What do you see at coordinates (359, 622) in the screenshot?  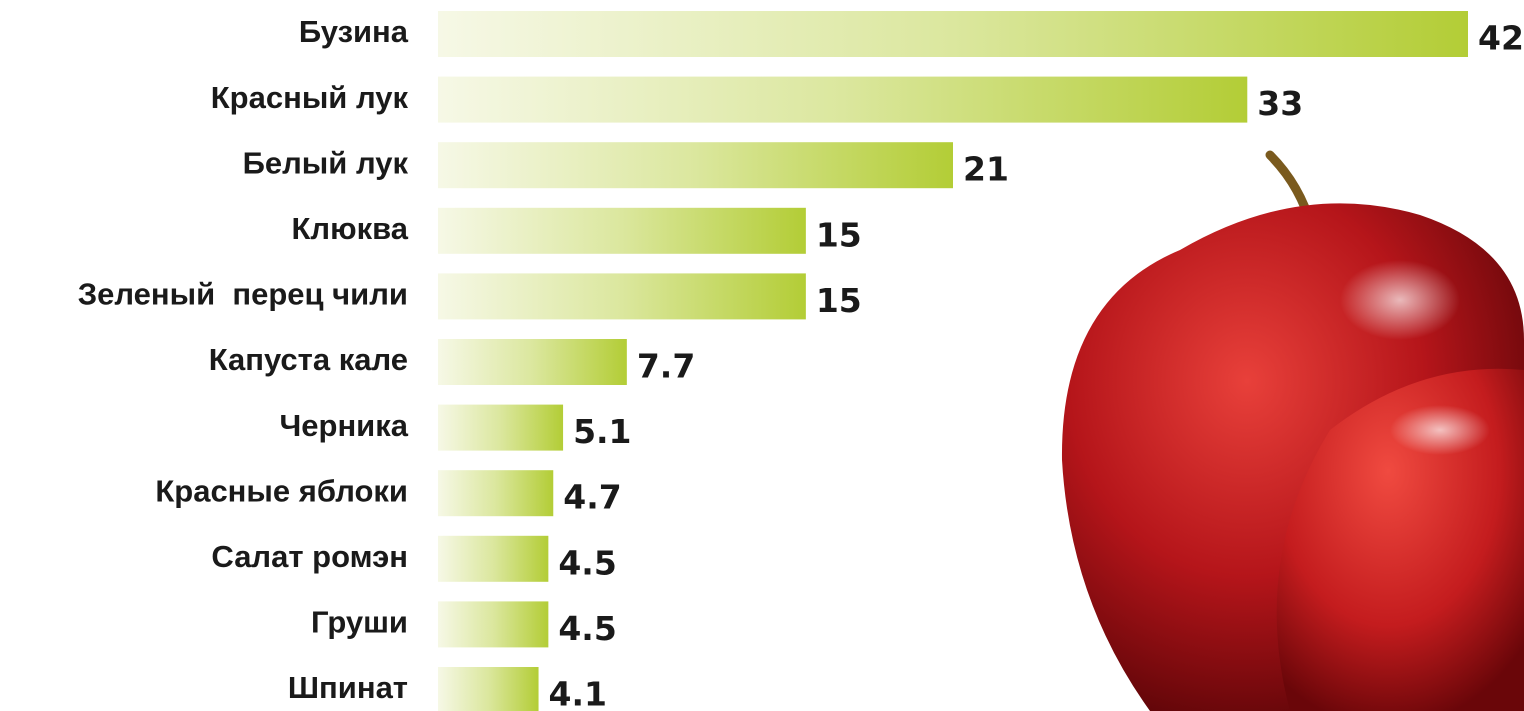 I see `category-label: Груши` at bounding box center [359, 622].